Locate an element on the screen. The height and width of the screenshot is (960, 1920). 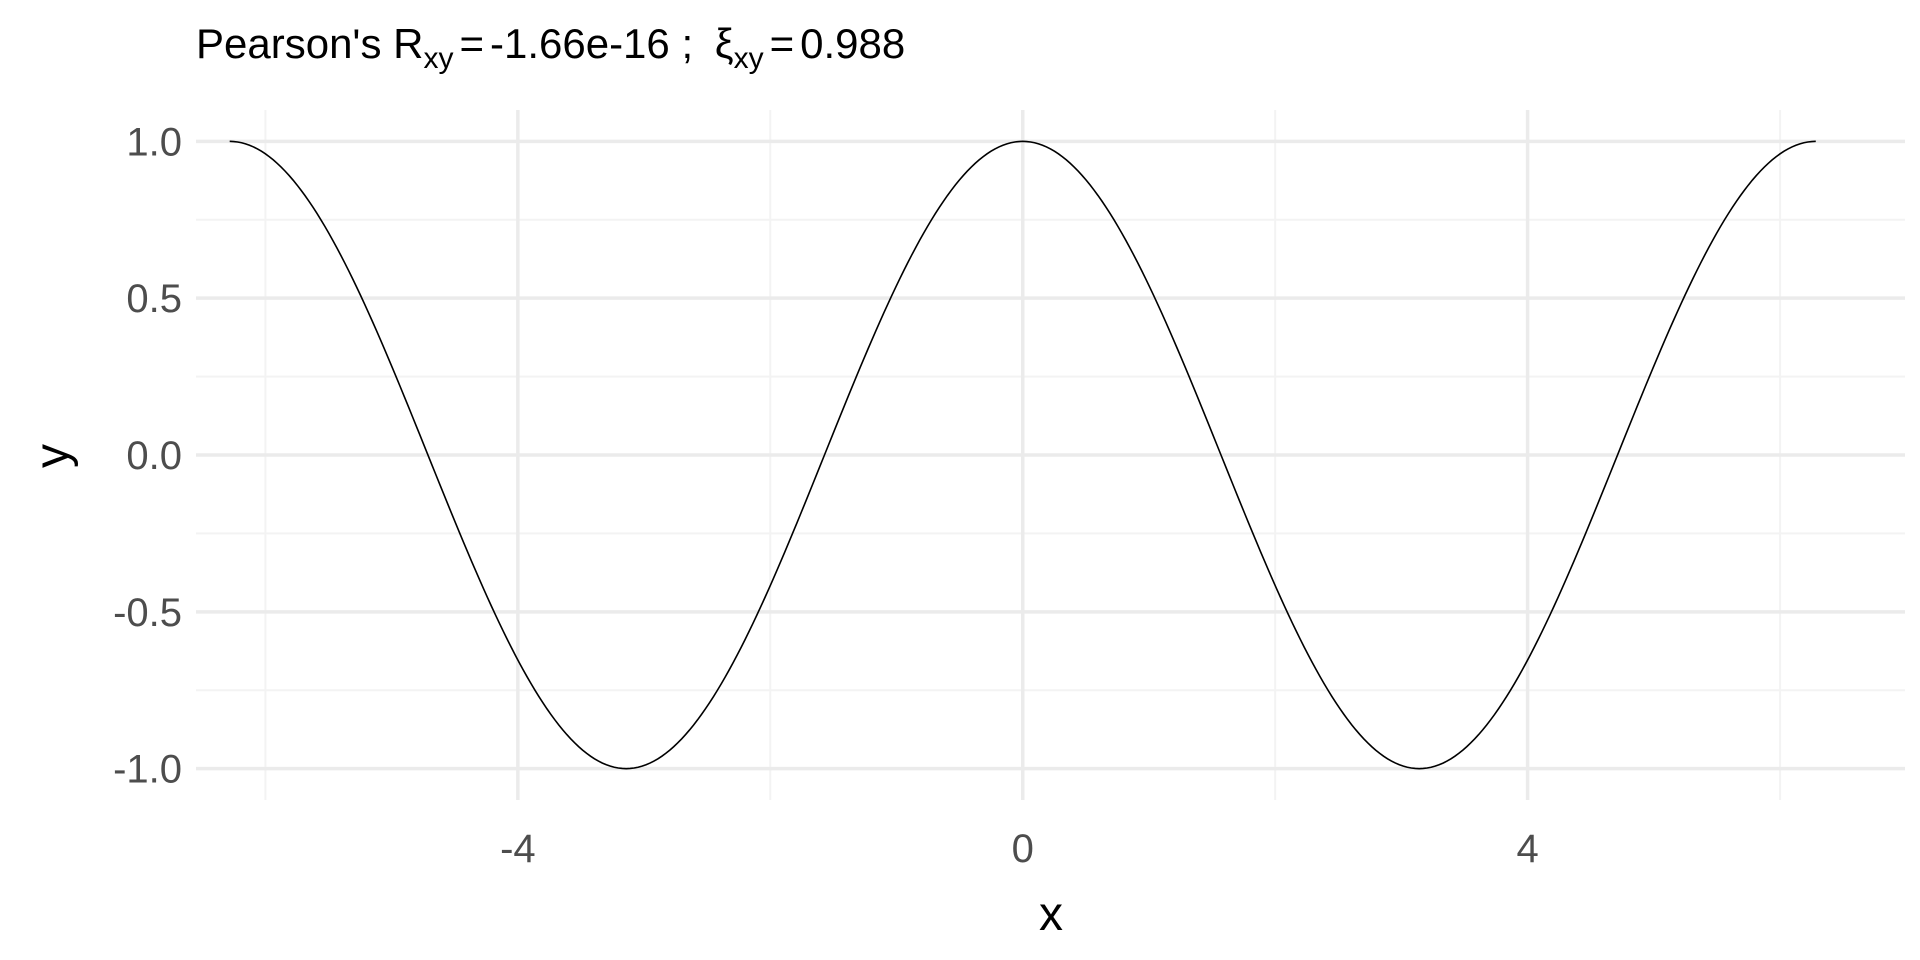
y-tick-label: 1.0 is located at coordinates (154, 142).